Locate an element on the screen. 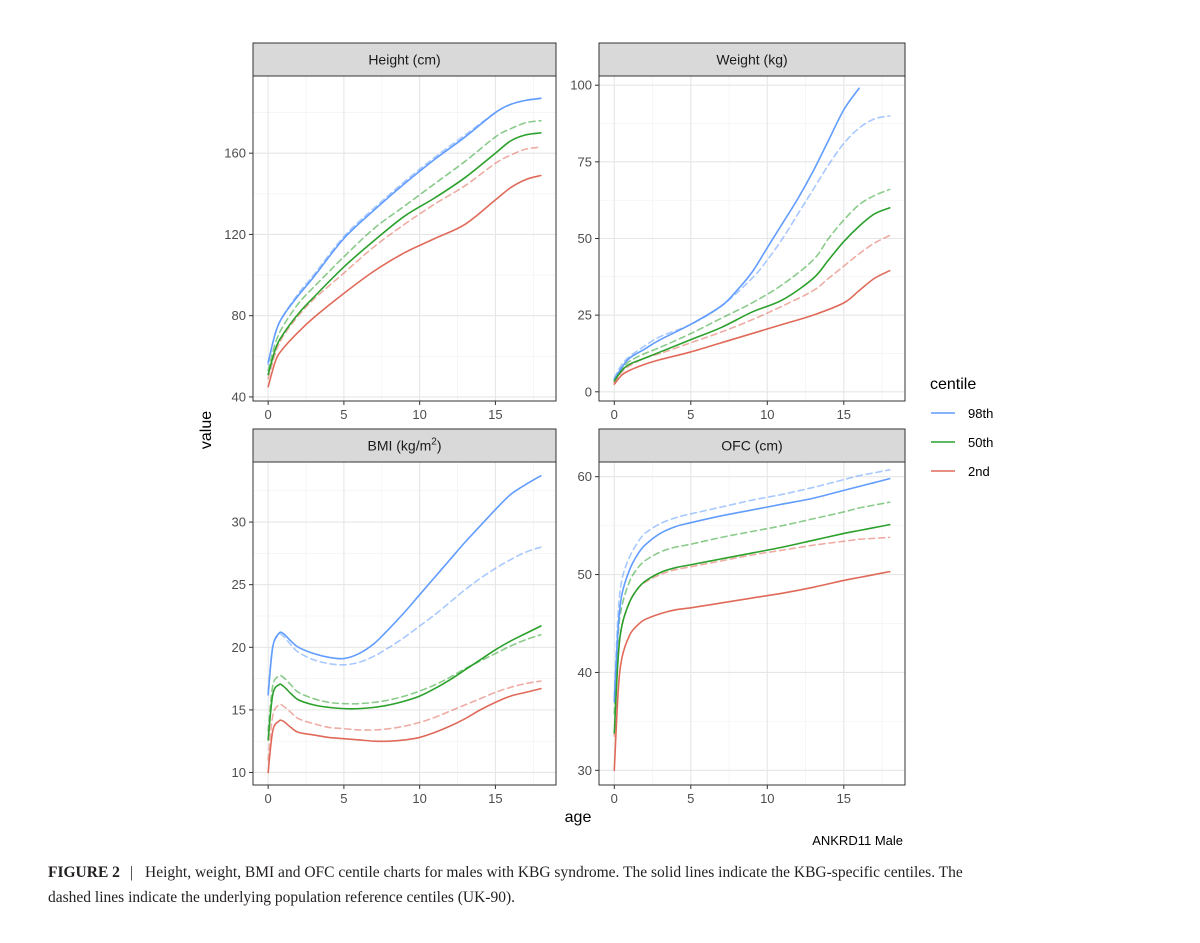  height-98th-kbg-line is located at coordinates (404, 230).